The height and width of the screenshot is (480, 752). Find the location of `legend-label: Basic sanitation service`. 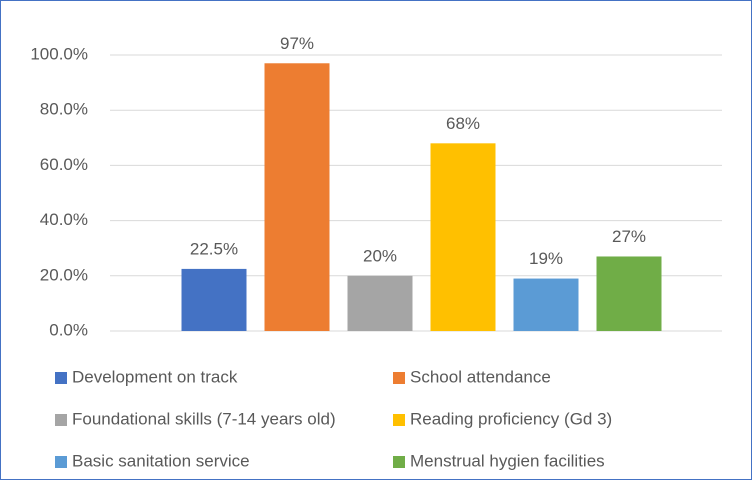

legend-label: Basic sanitation service is located at coordinates (161, 460).